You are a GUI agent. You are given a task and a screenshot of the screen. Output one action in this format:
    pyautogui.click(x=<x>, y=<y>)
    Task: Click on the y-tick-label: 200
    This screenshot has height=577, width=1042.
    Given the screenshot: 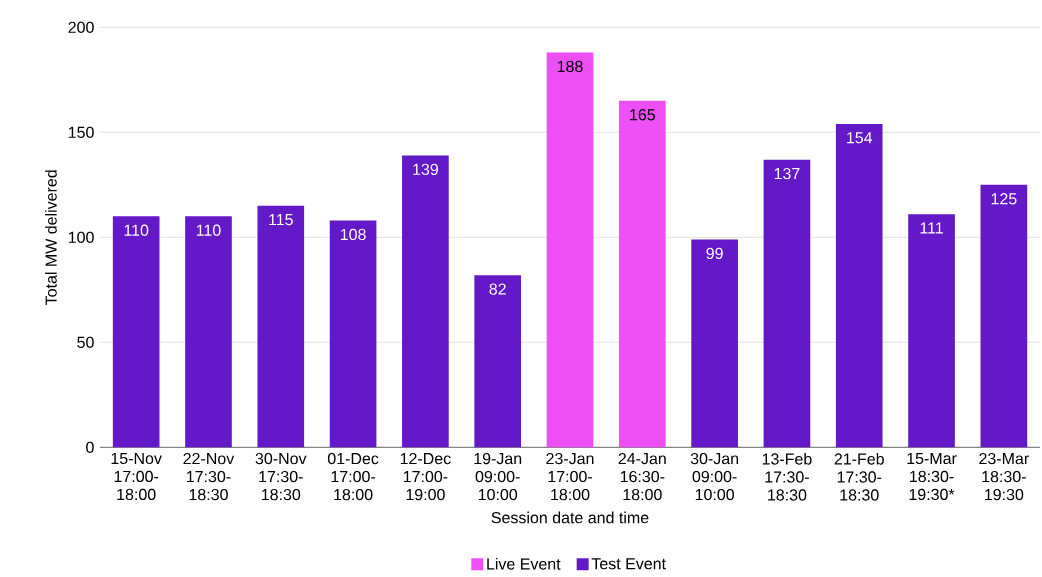 What is the action you would take?
    pyautogui.click(x=81, y=27)
    